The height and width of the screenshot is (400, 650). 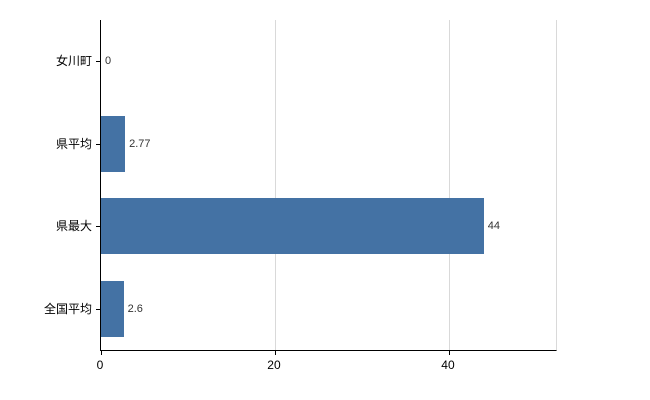 What do you see at coordinates (140, 143) in the screenshot?
I see `bar-value-label: 2.77` at bounding box center [140, 143].